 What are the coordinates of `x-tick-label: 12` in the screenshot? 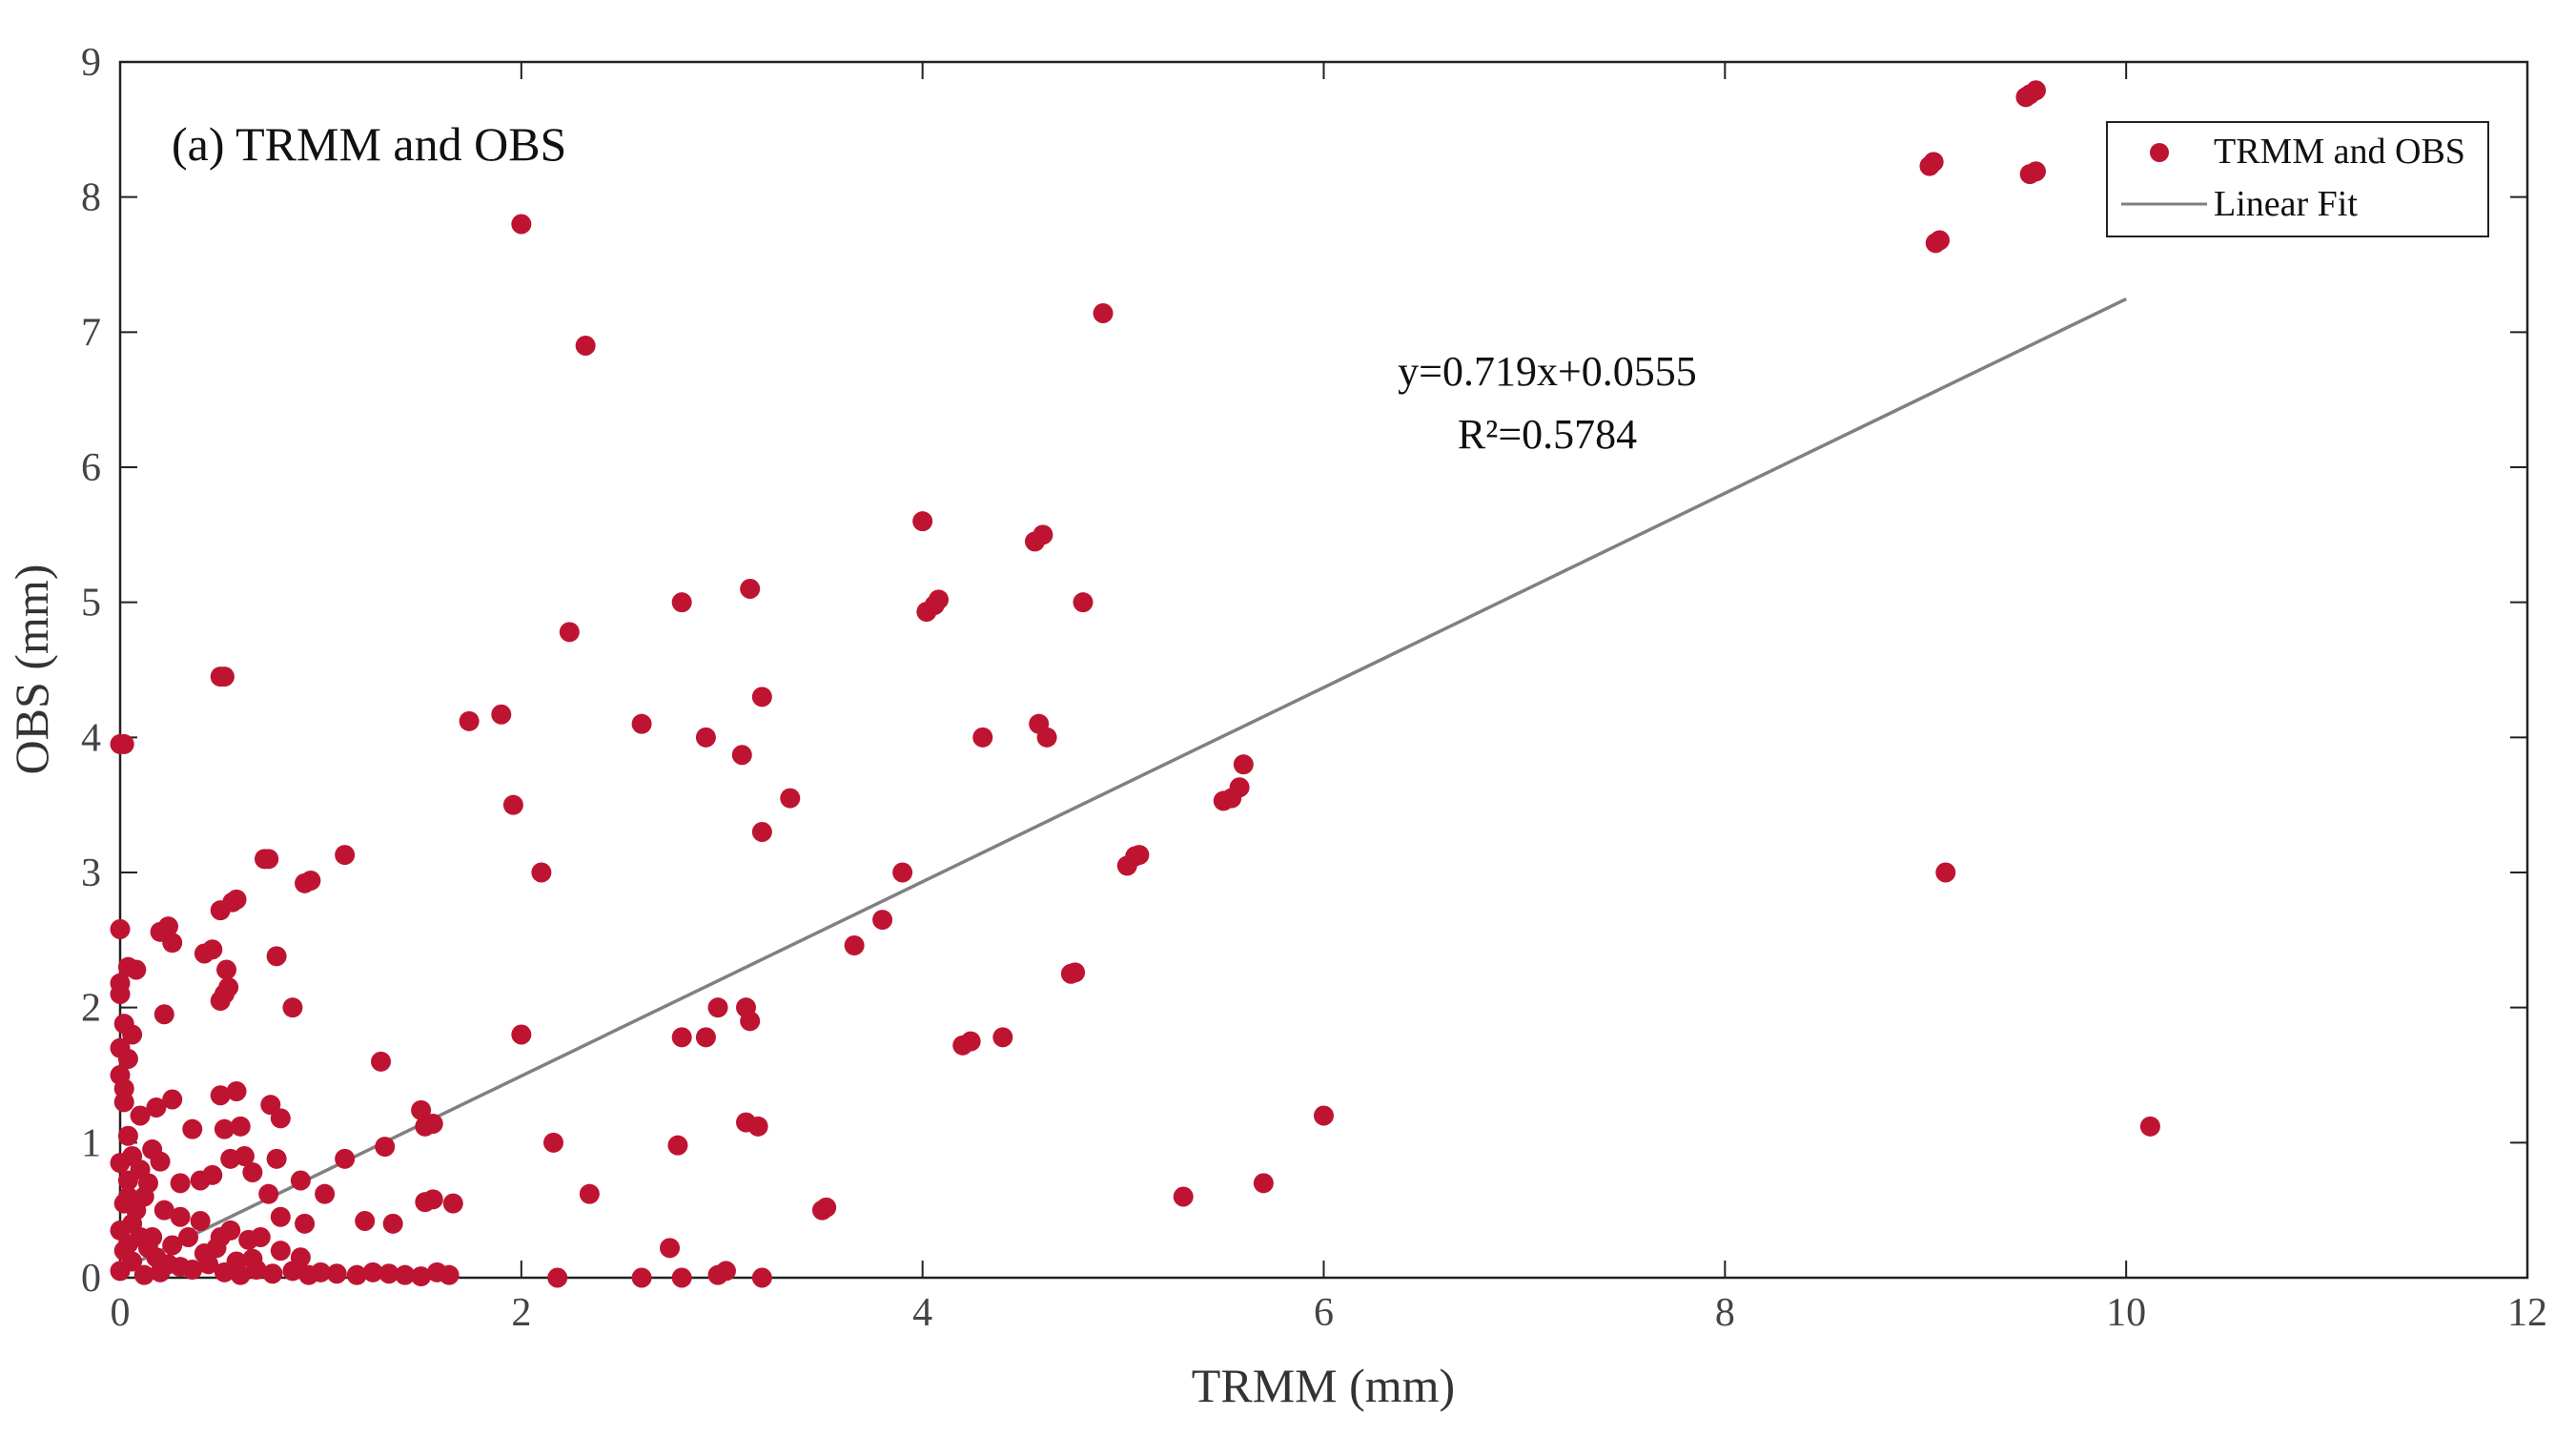 It's located at (2527, 1313).